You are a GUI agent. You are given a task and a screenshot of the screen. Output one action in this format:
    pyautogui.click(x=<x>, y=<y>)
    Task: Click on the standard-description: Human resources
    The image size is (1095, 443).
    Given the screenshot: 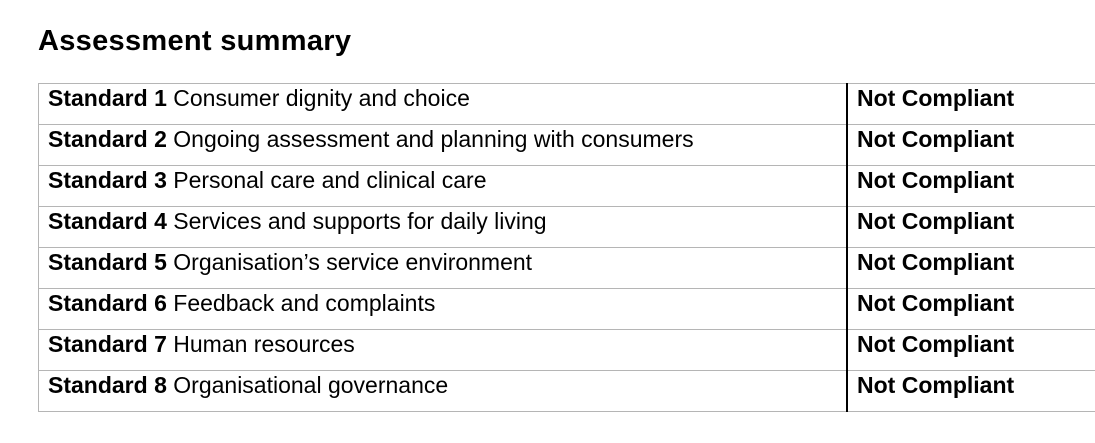 What is the action you would take?
    pyautogui.click(x=264, y=344)
    